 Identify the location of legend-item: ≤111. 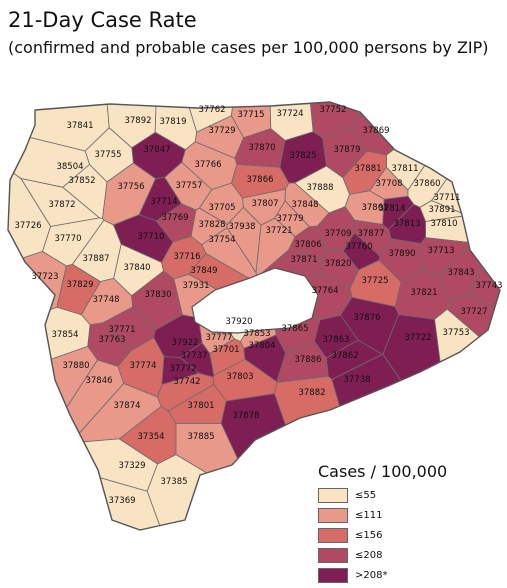
(350, 515).